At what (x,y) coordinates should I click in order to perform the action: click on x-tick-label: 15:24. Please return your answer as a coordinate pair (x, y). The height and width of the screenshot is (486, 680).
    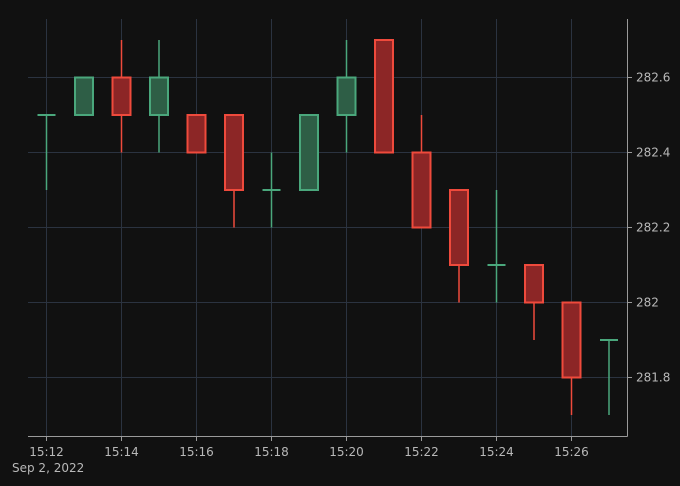
    Looking at the image, I should click on (496, 452).